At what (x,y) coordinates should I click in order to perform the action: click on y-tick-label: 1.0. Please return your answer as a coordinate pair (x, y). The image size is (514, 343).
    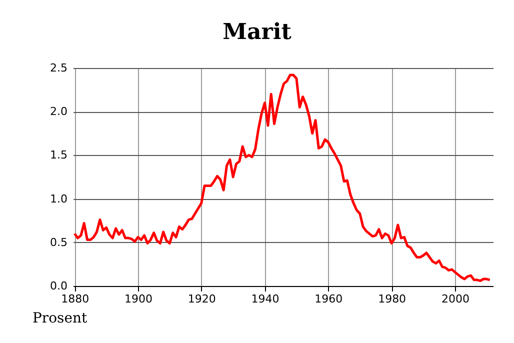
    Looking at the image, I should click on (59, 199).